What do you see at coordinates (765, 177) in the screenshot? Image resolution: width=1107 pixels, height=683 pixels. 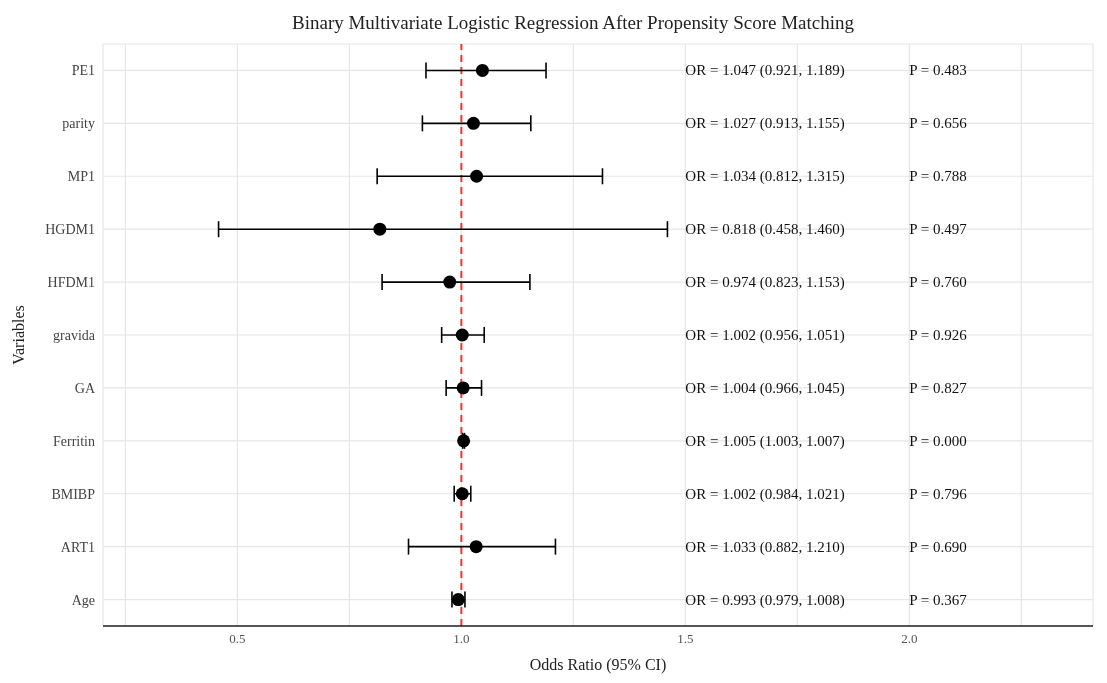 I see `annotation: OR = 1.034 (0.812, 1.315)` at bounding box center [765, 177].